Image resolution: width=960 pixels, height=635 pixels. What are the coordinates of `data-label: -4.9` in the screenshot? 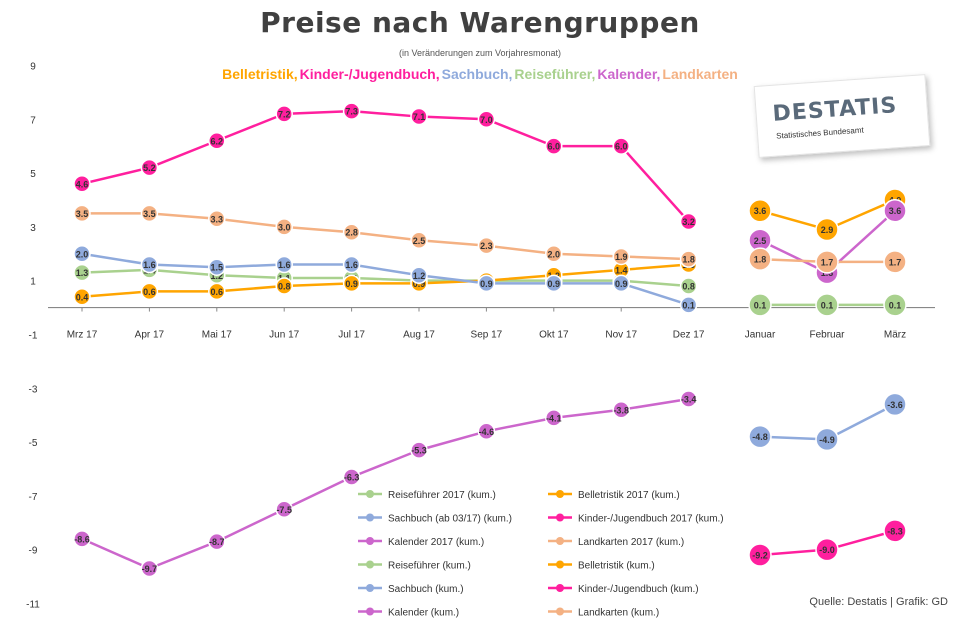 It's located at (827, 440).